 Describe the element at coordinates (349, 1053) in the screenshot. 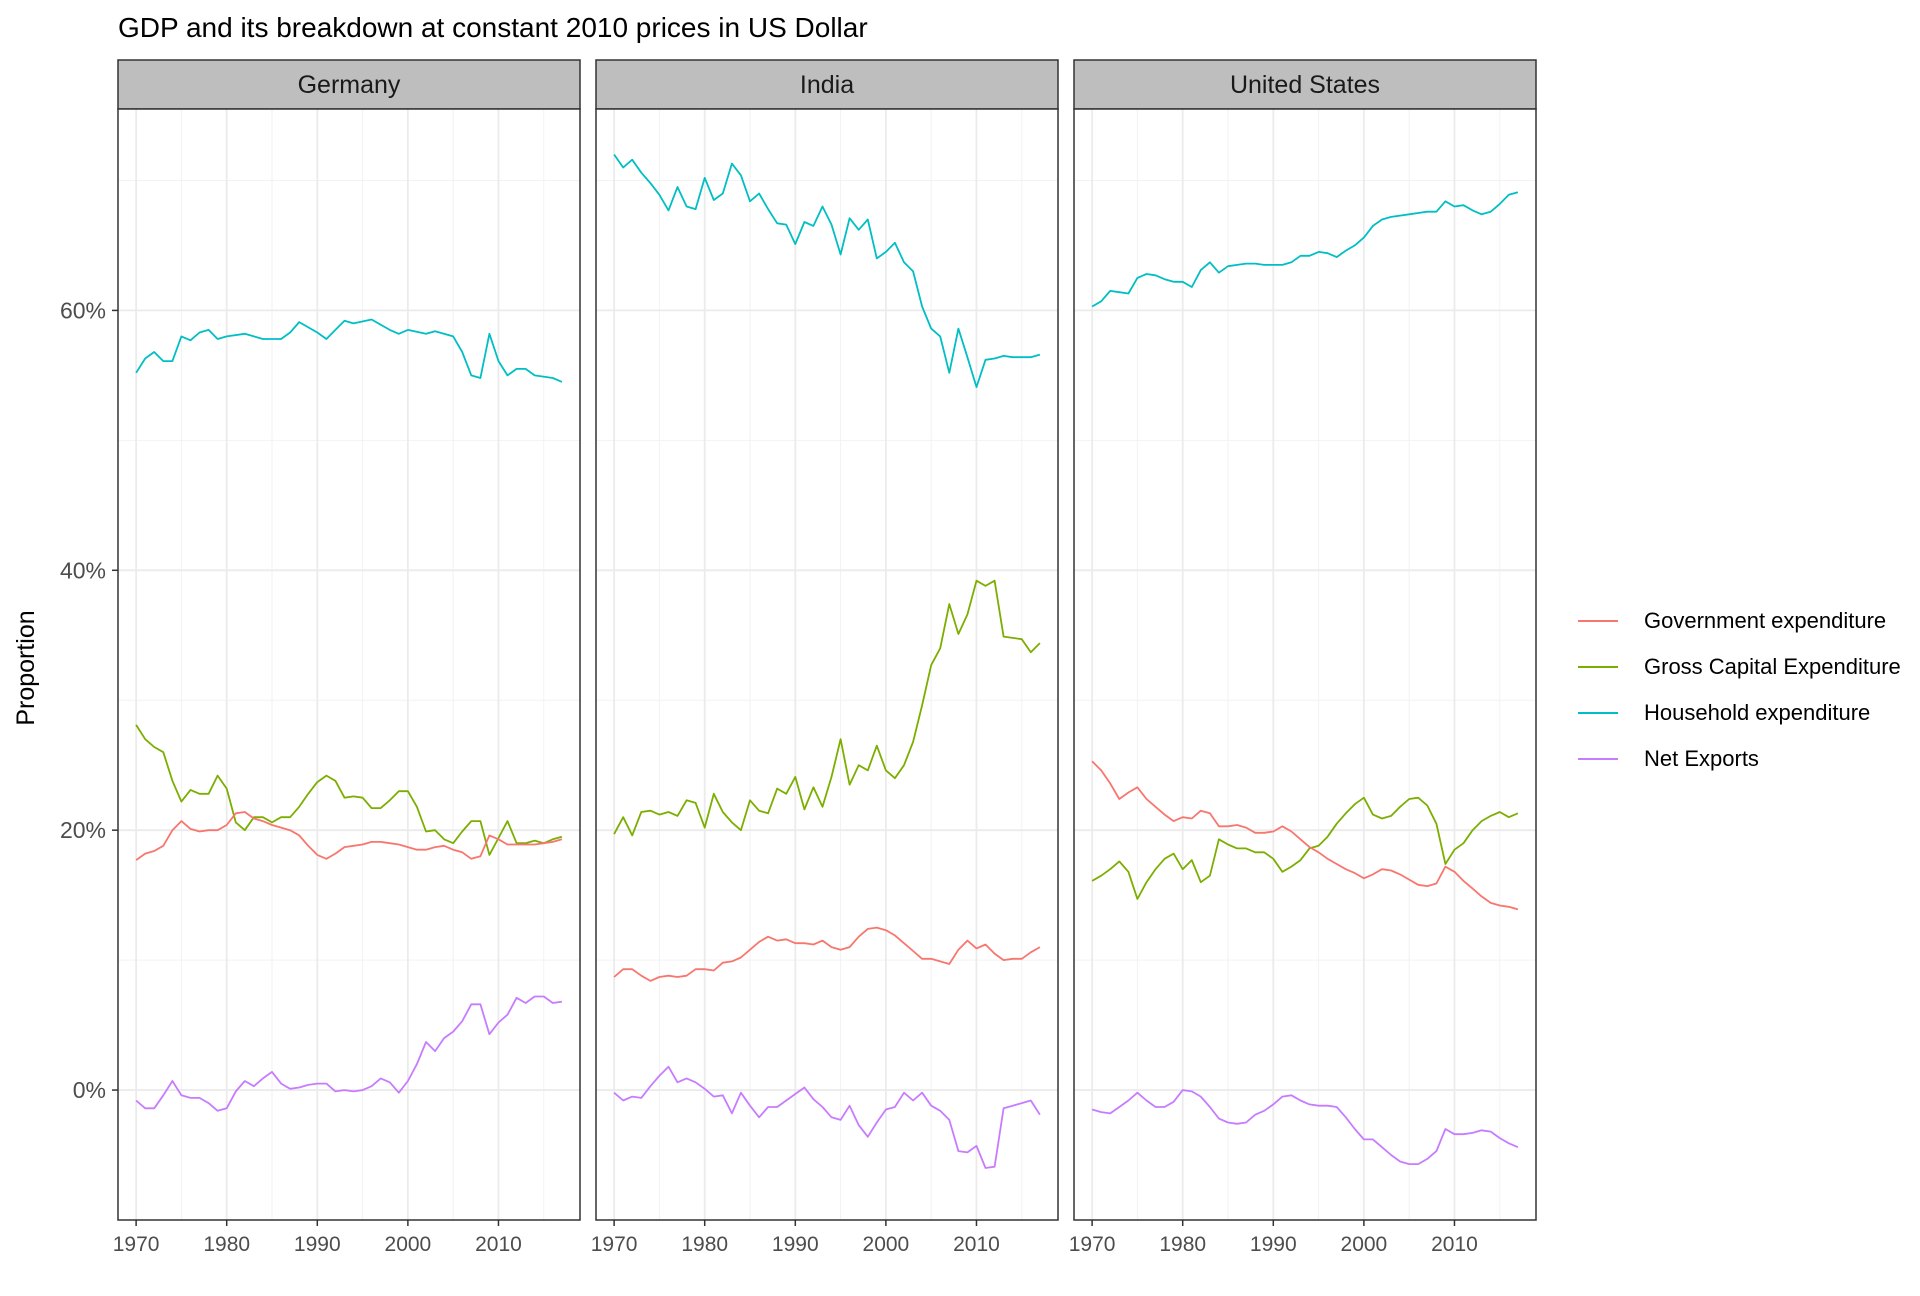

I see `series-line-germany-net-exports` at that location.